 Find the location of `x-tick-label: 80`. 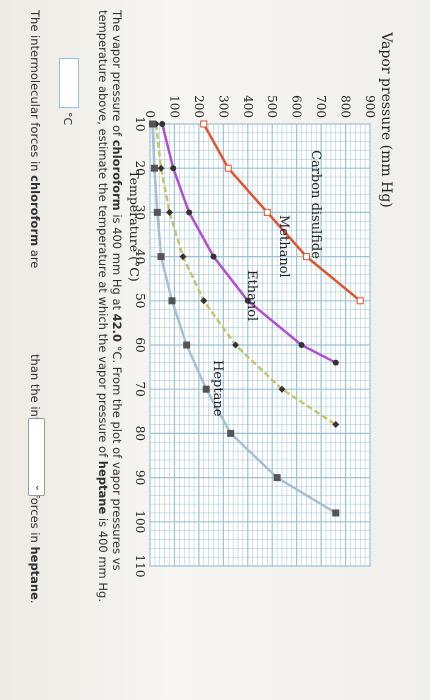

x-tick-label: 80 is located at coordinates (140, 433).